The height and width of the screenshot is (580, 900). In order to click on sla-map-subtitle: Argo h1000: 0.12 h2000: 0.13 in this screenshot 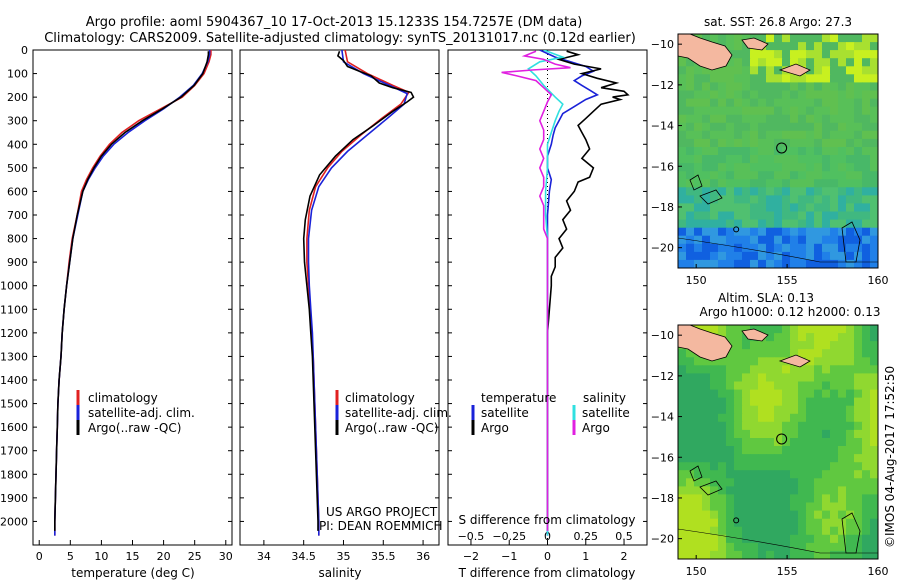, I will do `click(790, 312)`.